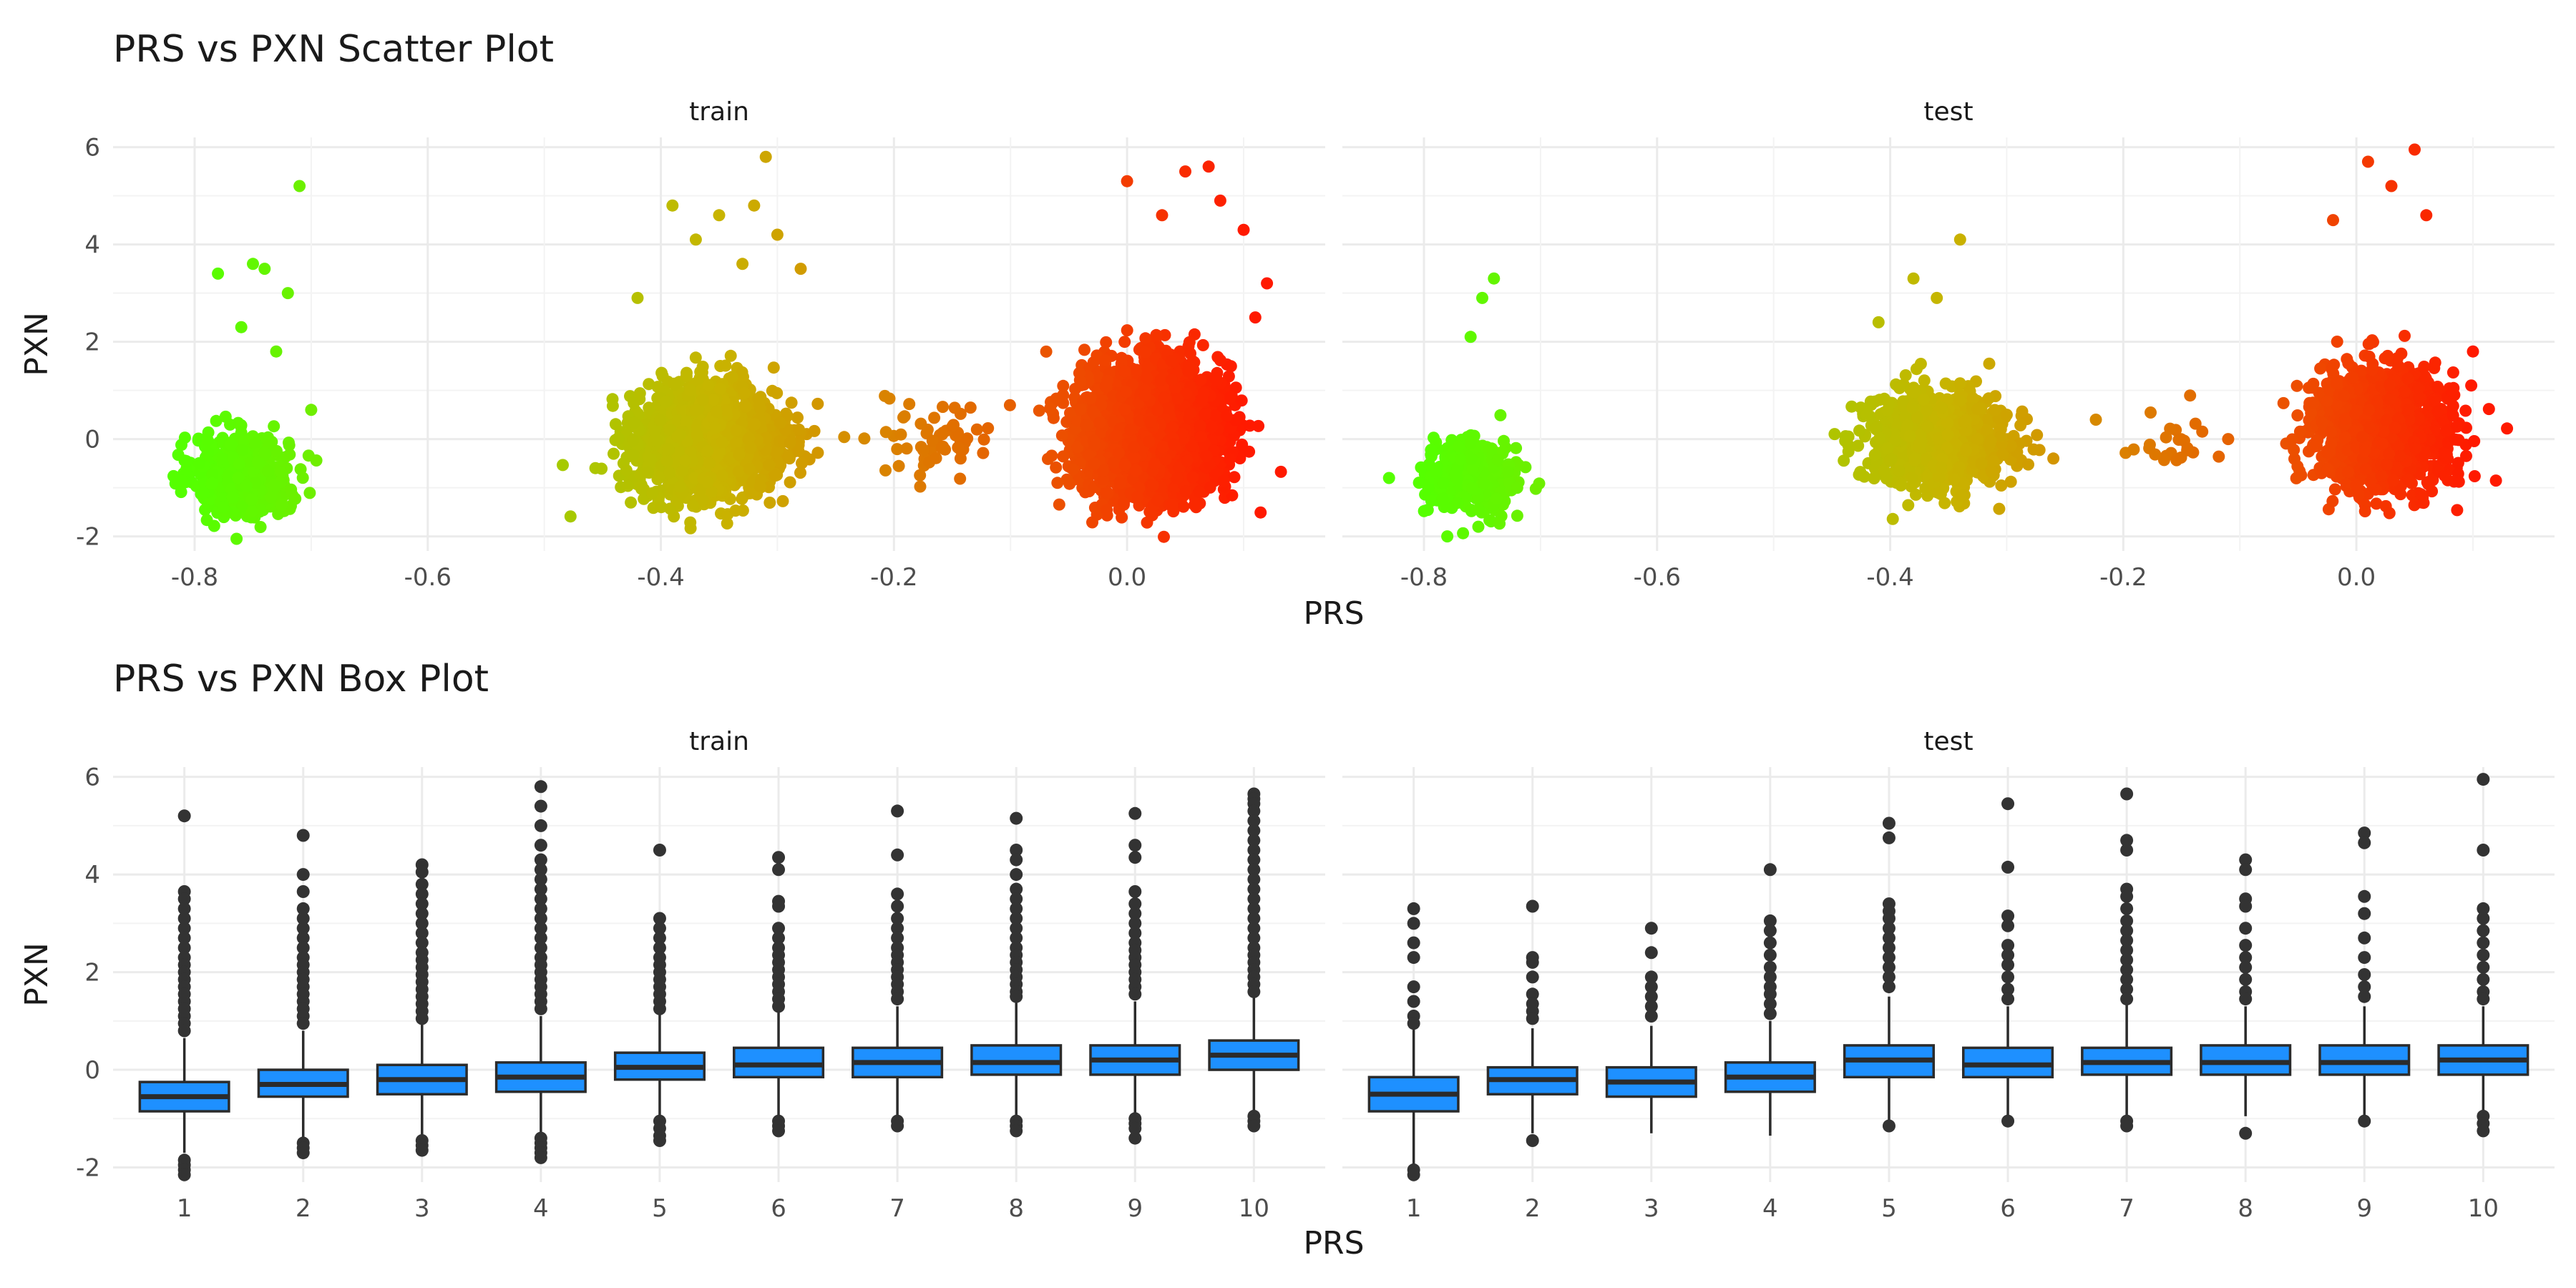  What do you see at coordinates (660, 577) in the screenshot?
I see `x-tick-label: -0.4` at bounding box center [660, 577].